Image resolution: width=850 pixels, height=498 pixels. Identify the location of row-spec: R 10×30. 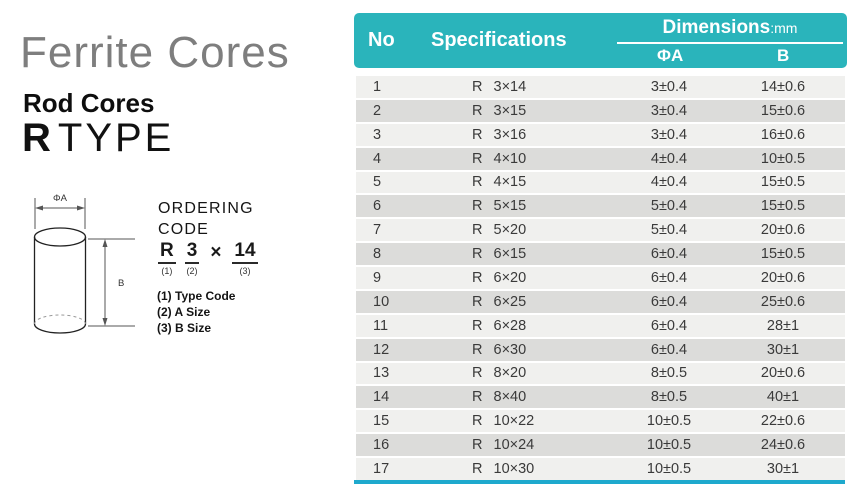
(503, 468).